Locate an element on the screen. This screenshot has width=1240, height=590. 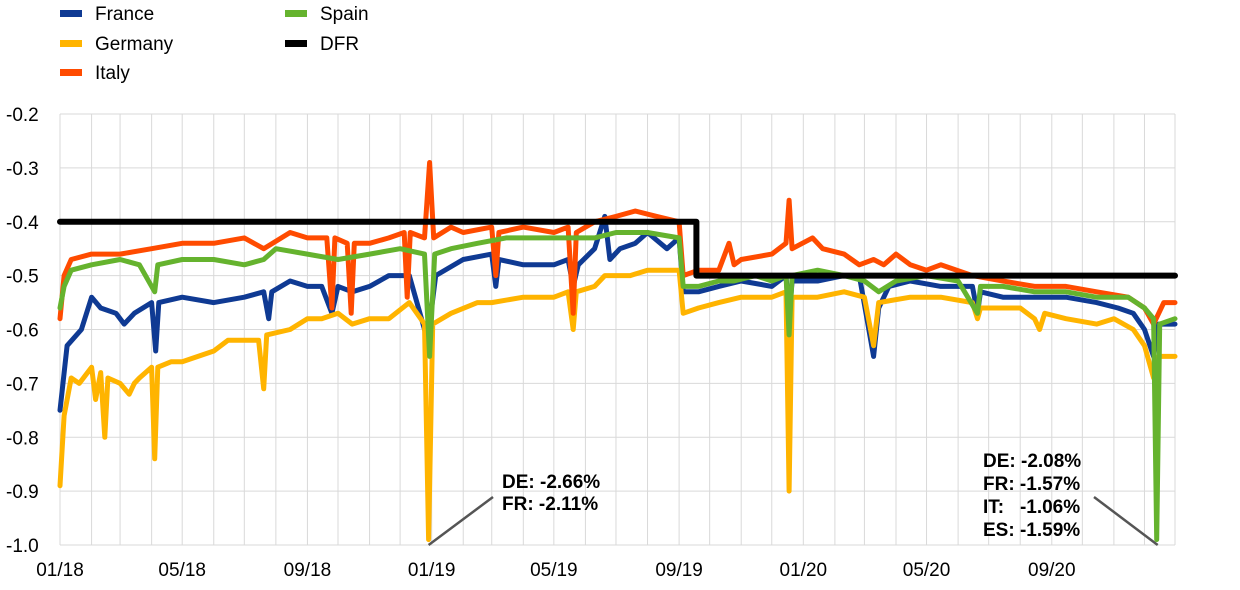
legend-swatch-germany is located at coordinates (71, 43).